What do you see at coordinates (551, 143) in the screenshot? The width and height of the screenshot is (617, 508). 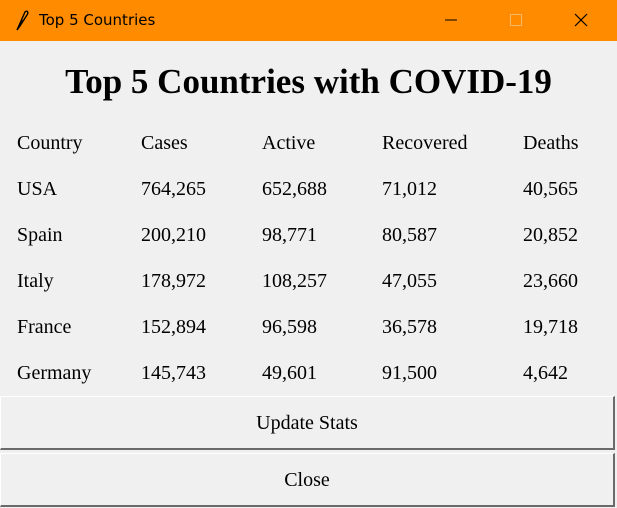 I see `column-header-deaths: Deaths` at bounding box center [551, 143].